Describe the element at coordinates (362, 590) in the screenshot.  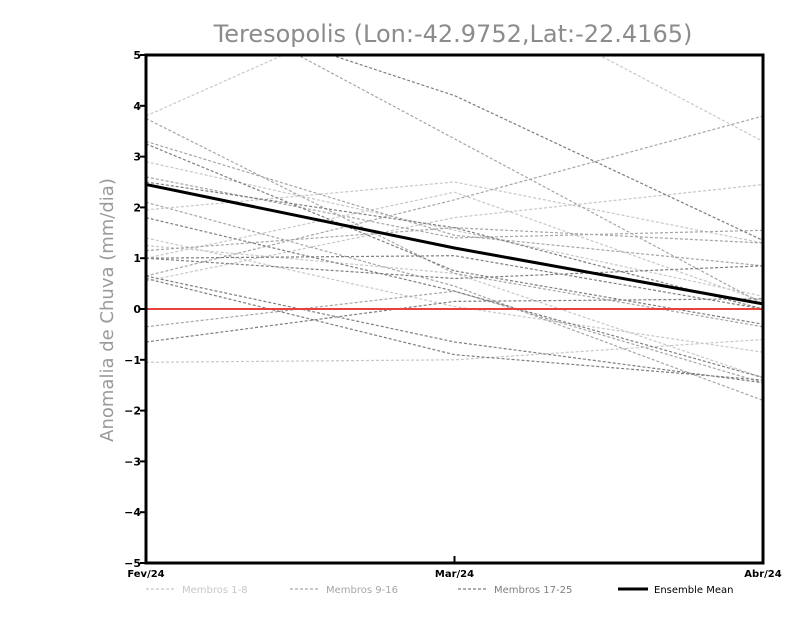
I see `legend-label: Membros 9-16` at that location.